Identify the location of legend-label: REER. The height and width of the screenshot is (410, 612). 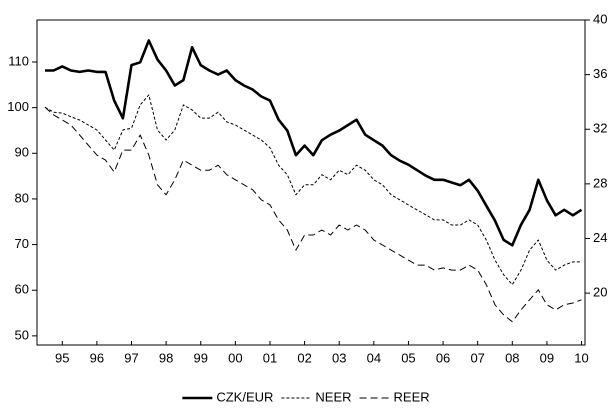
(412, 396).